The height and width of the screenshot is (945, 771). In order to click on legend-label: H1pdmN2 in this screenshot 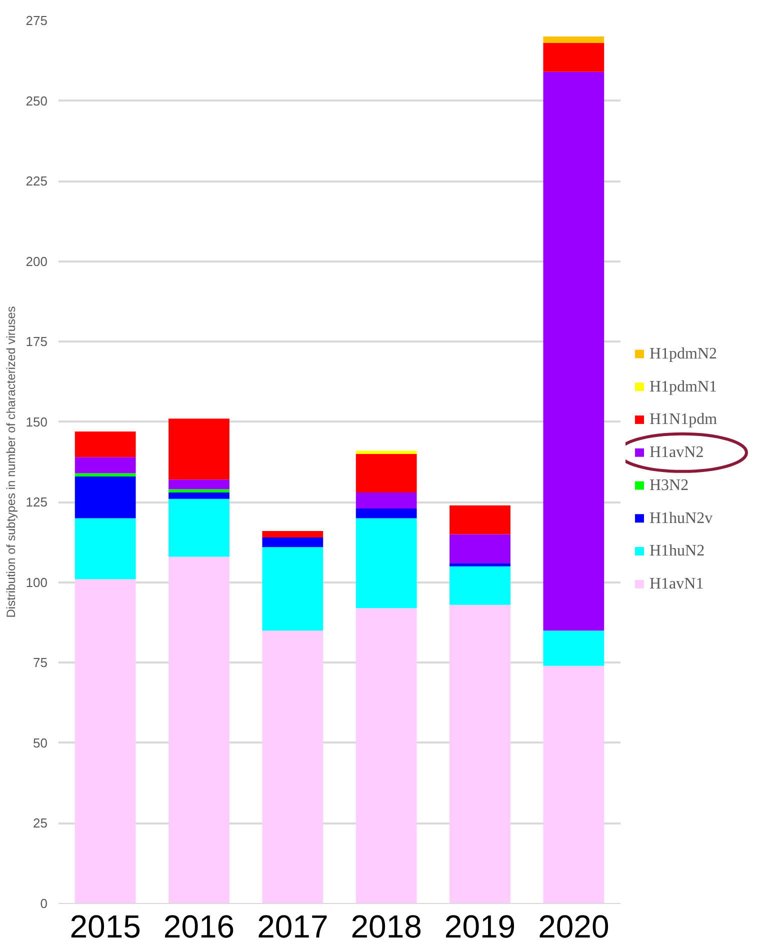, I will do `click(684, 353)`.